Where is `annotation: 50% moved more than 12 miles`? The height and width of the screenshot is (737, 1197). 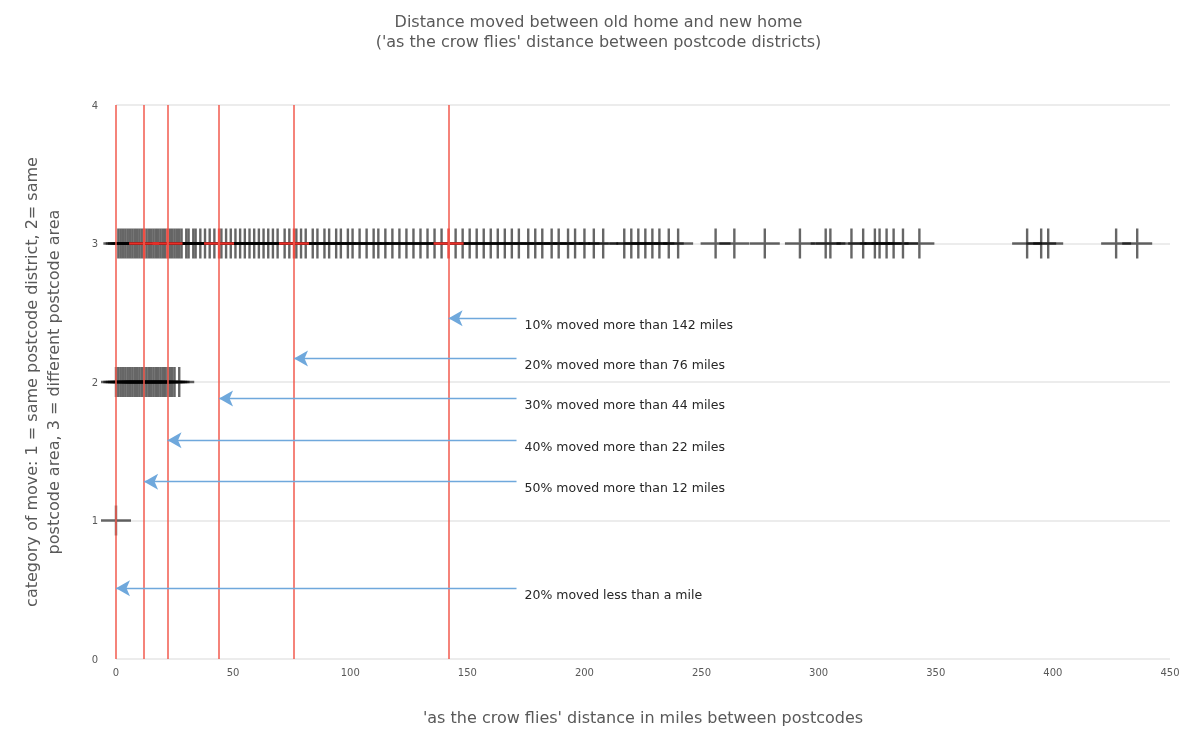 annotation: 50% moved more than 12 miles is located at coordinates (625, 488).